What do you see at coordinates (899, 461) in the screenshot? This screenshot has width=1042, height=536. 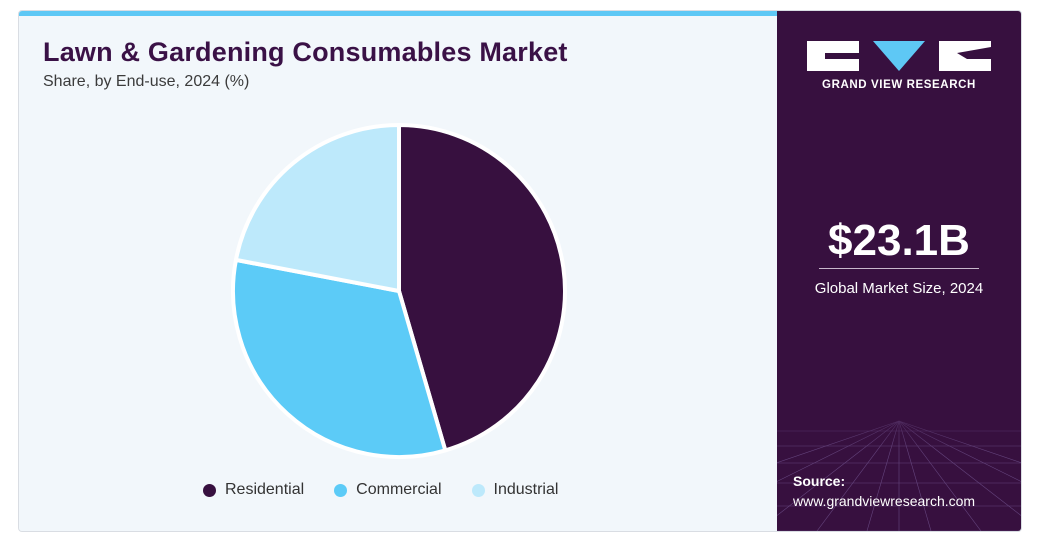 I see `grid-background` at bounding box center [899, 461].